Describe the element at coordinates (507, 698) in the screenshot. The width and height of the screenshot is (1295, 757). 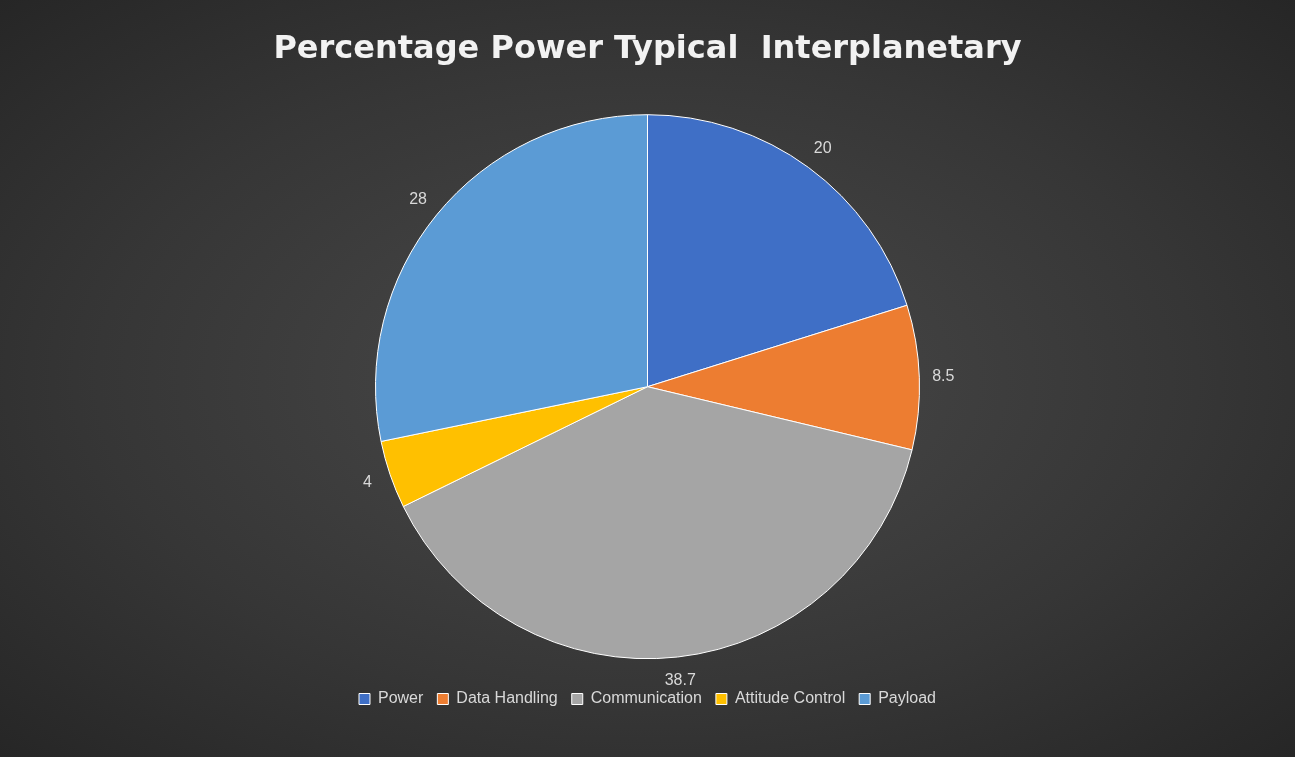
I see `legend-label: Data Handling` at that location.